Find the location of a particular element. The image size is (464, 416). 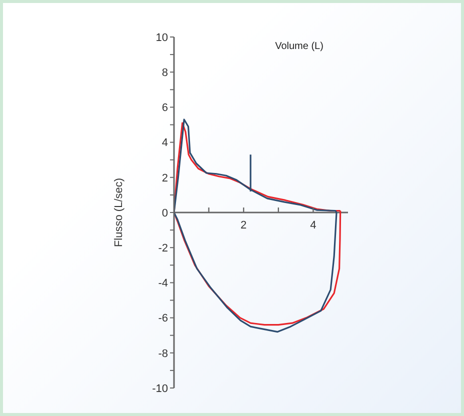

y-tick-label: 6 is located at coordinates (165, 108).